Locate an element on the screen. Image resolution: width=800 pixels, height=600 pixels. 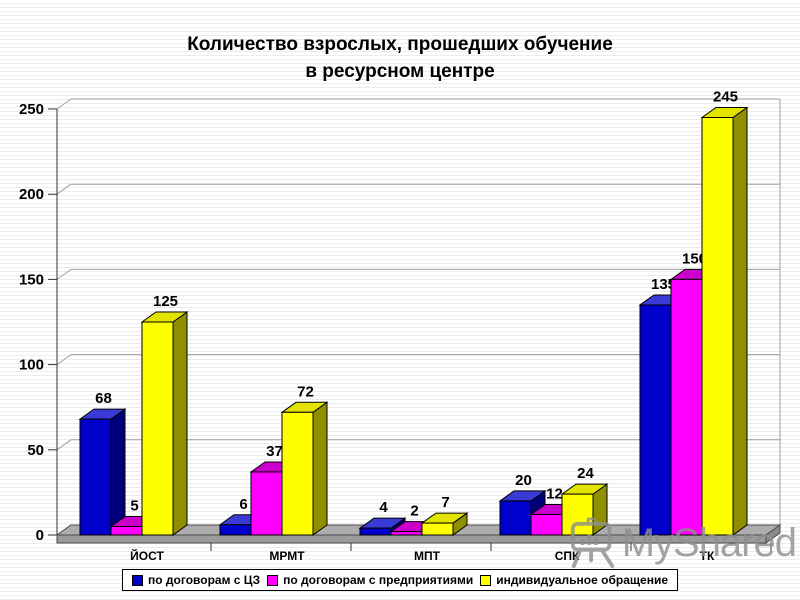
svg-text: ЙОСТ is located at coordinates (147, 555).